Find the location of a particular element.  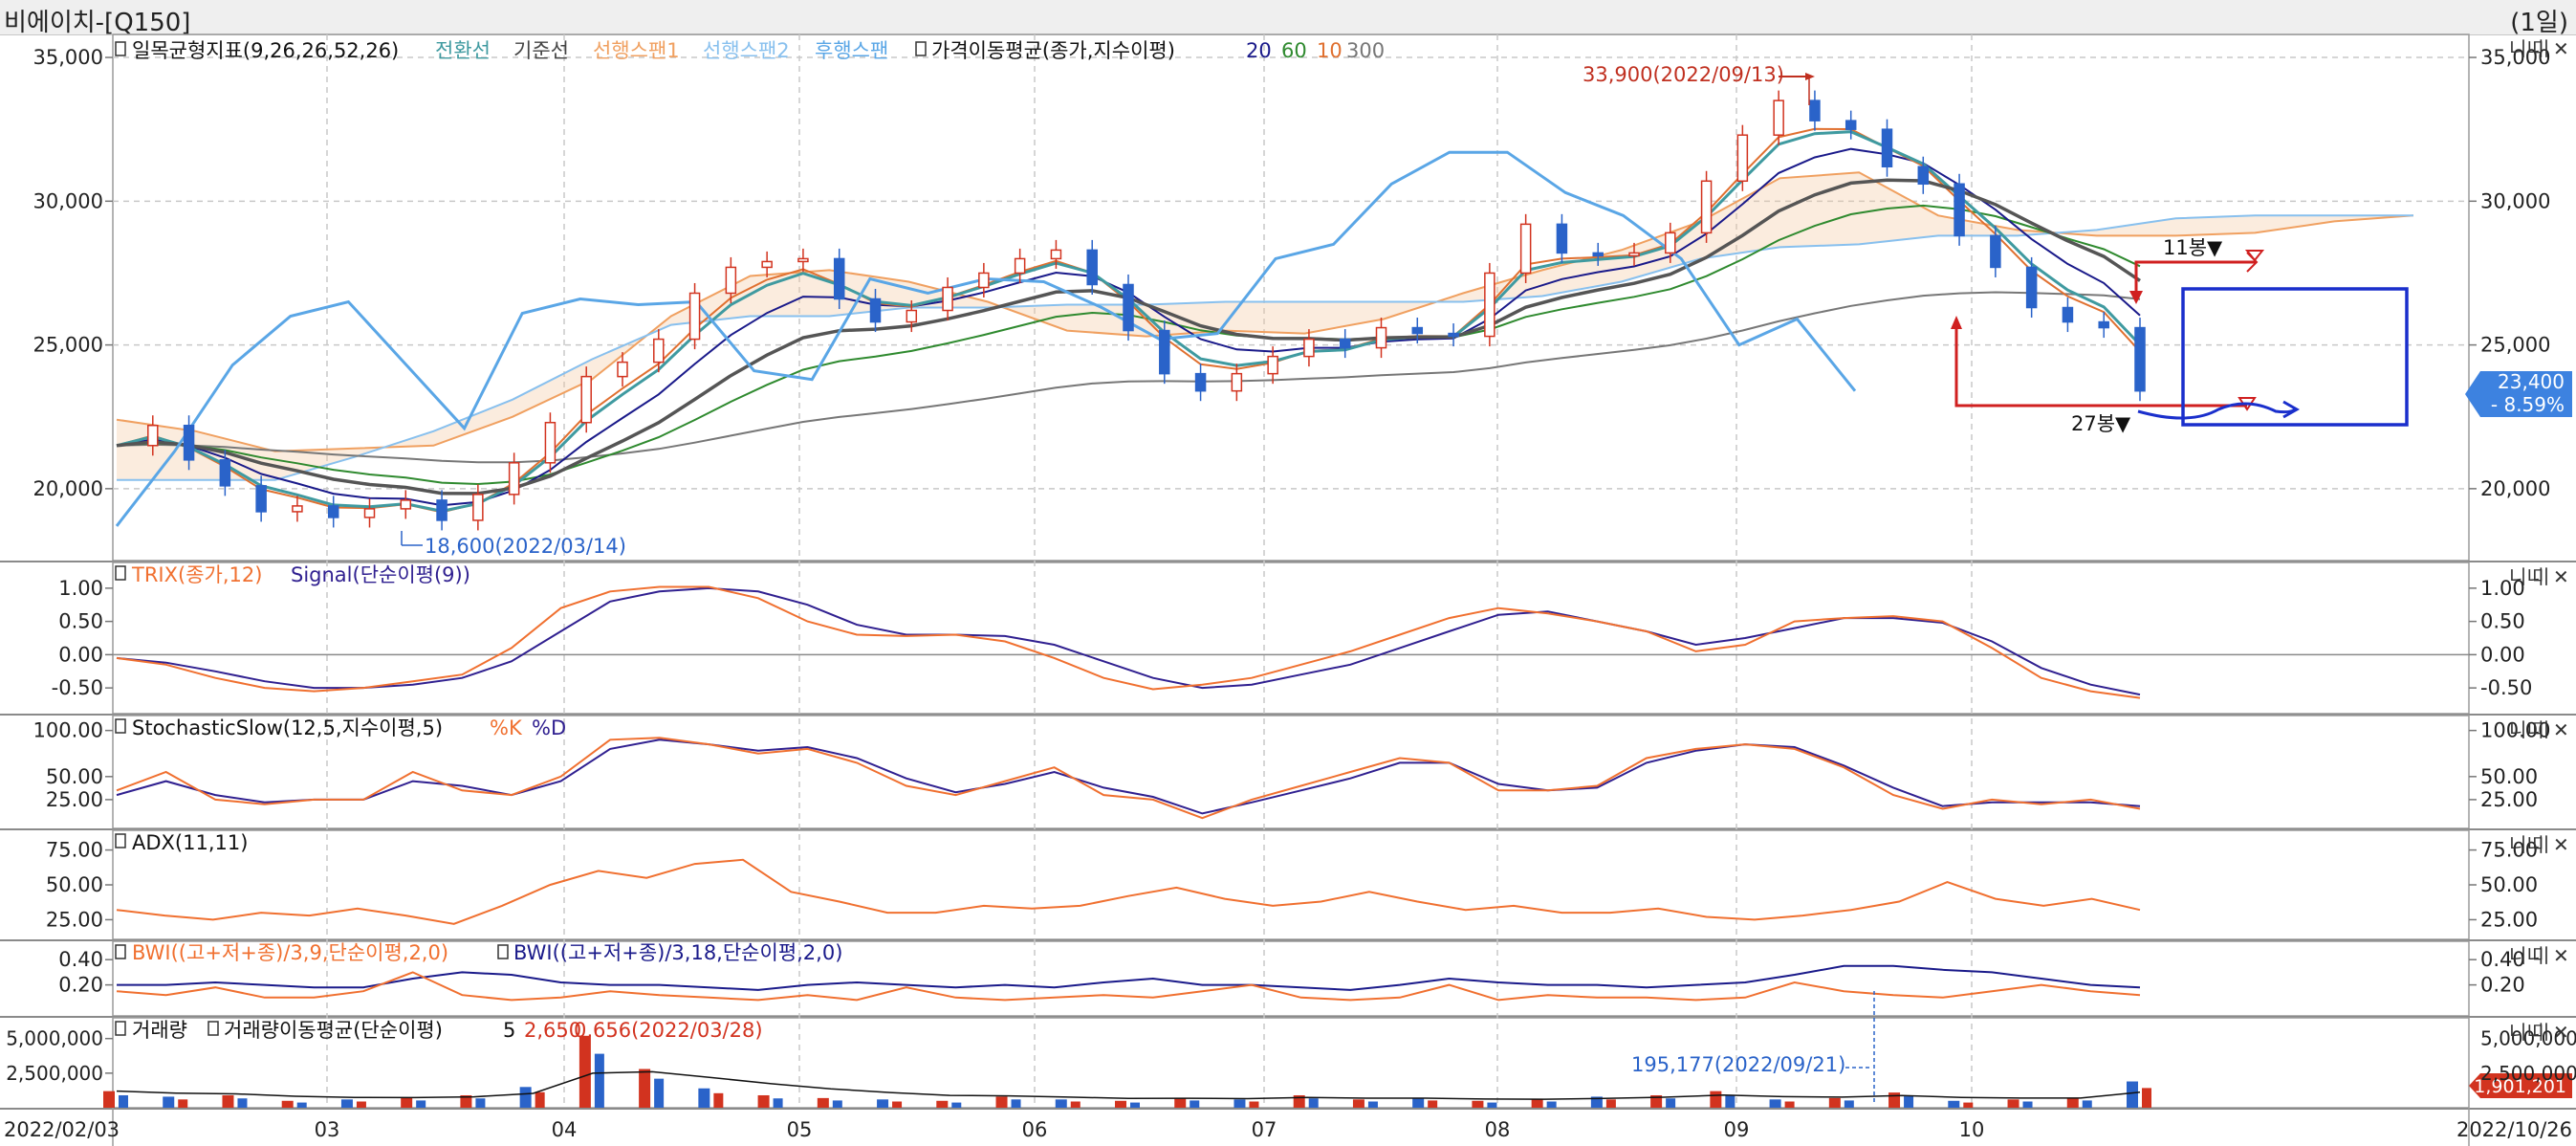

month-label: 06 is located at coordinates (1035, 1129).